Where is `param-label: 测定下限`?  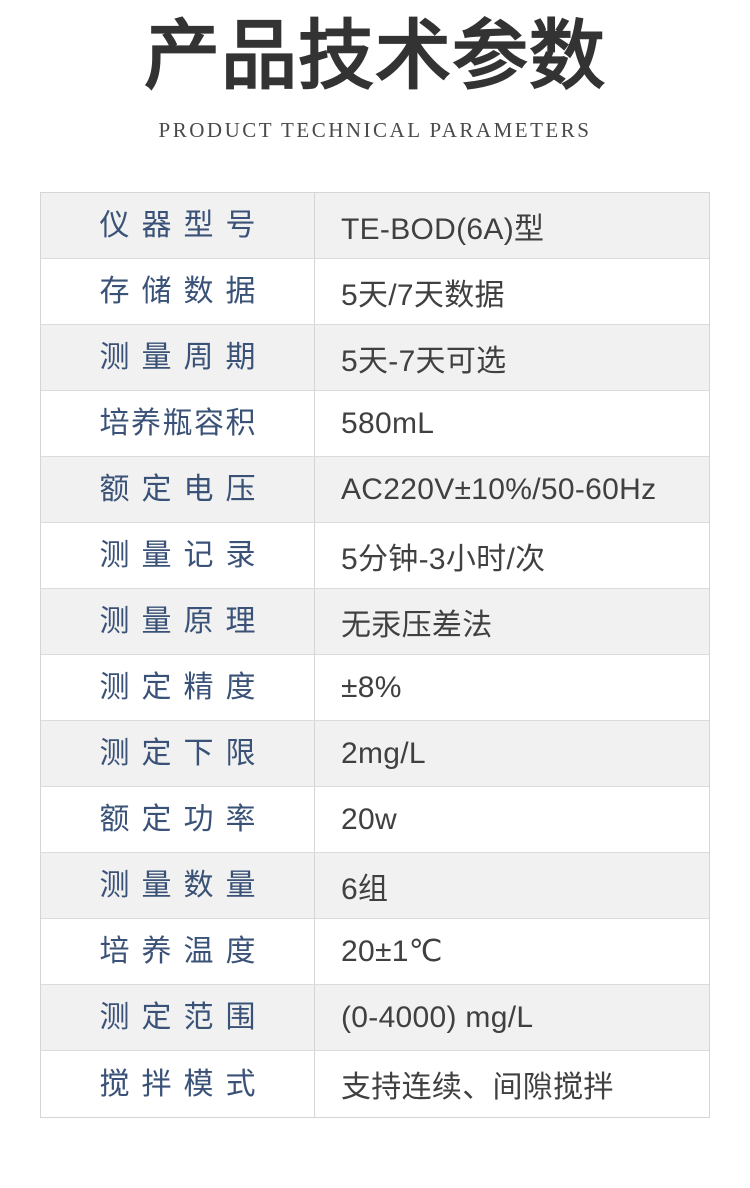
param-label: 测定下限 is located at coordinates (178, 753).